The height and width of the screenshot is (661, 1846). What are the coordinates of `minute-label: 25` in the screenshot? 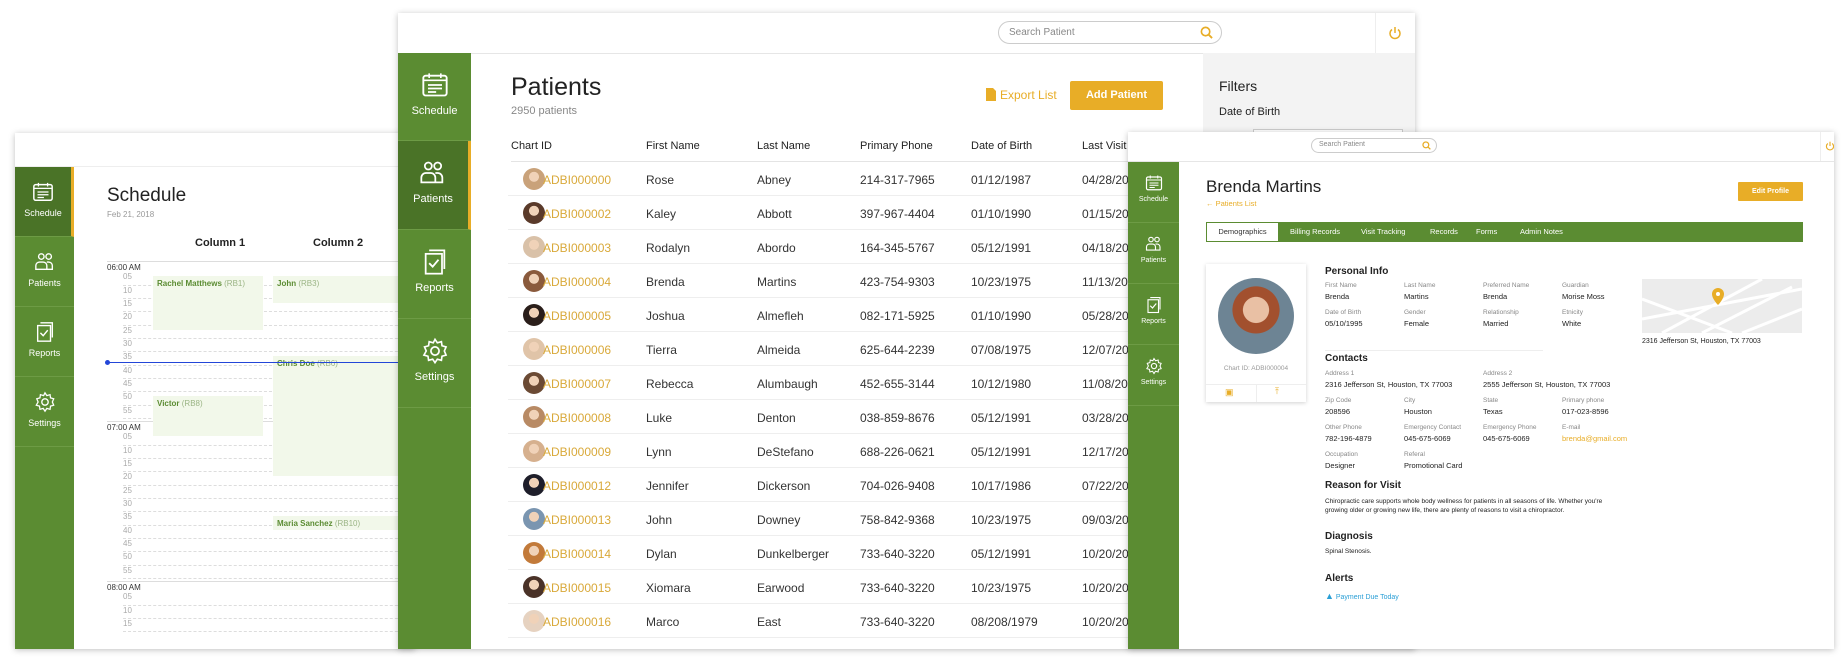 It's located at (127, 330).